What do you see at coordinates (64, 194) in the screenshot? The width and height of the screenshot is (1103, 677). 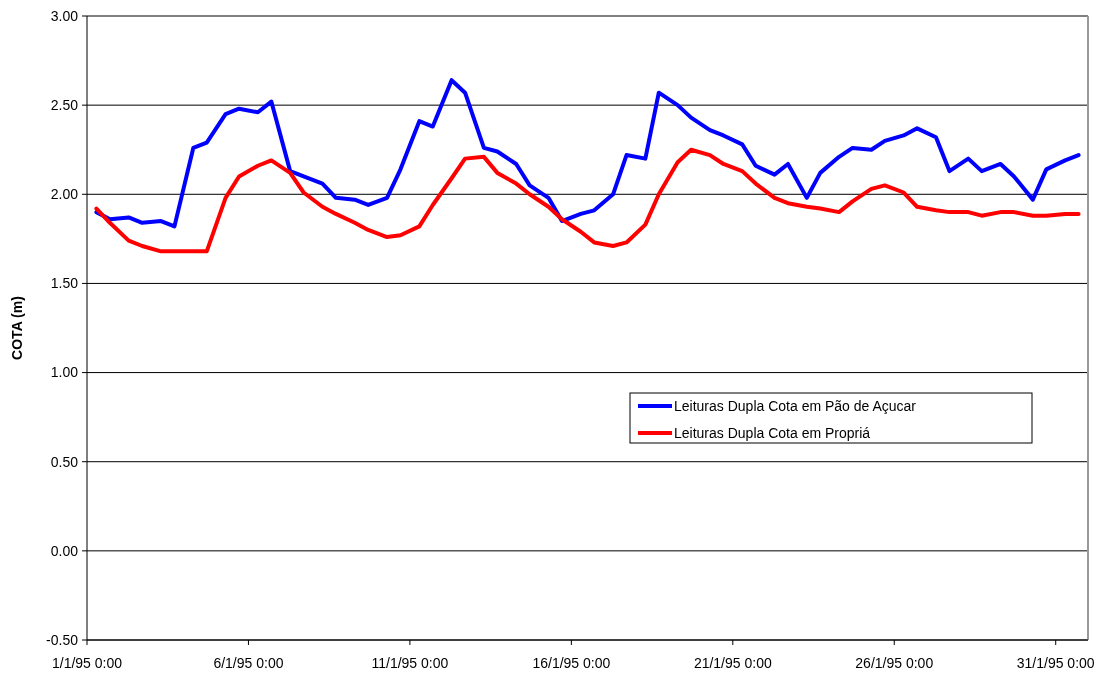 I see `y-tick-label: 2.00` at bounding box center [64, 194].